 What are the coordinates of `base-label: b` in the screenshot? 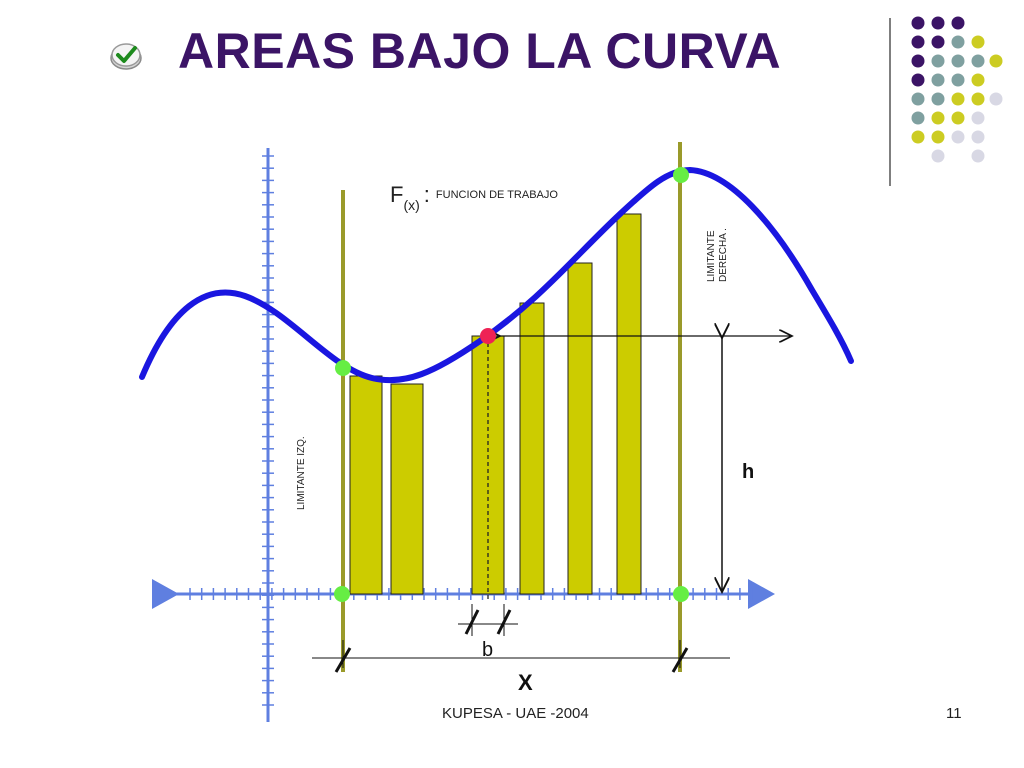 It's located at (487, 650).